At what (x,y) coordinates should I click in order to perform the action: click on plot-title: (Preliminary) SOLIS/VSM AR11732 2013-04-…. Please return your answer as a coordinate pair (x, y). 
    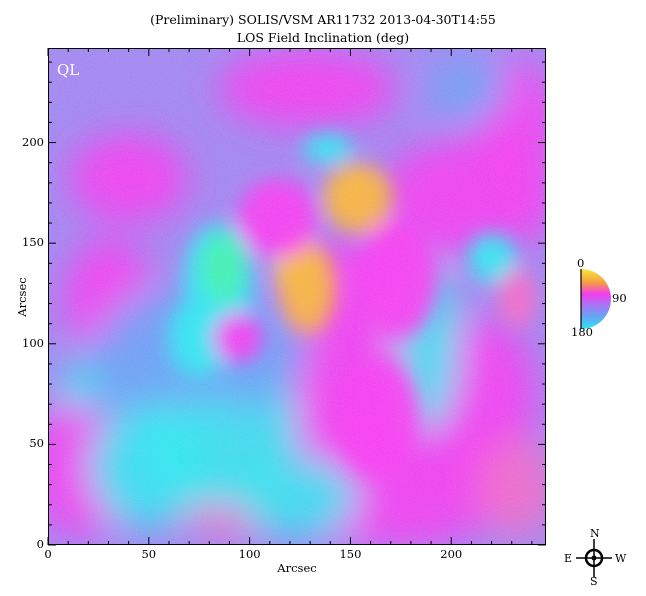
    Looking at the image, I should click on (323, 19).